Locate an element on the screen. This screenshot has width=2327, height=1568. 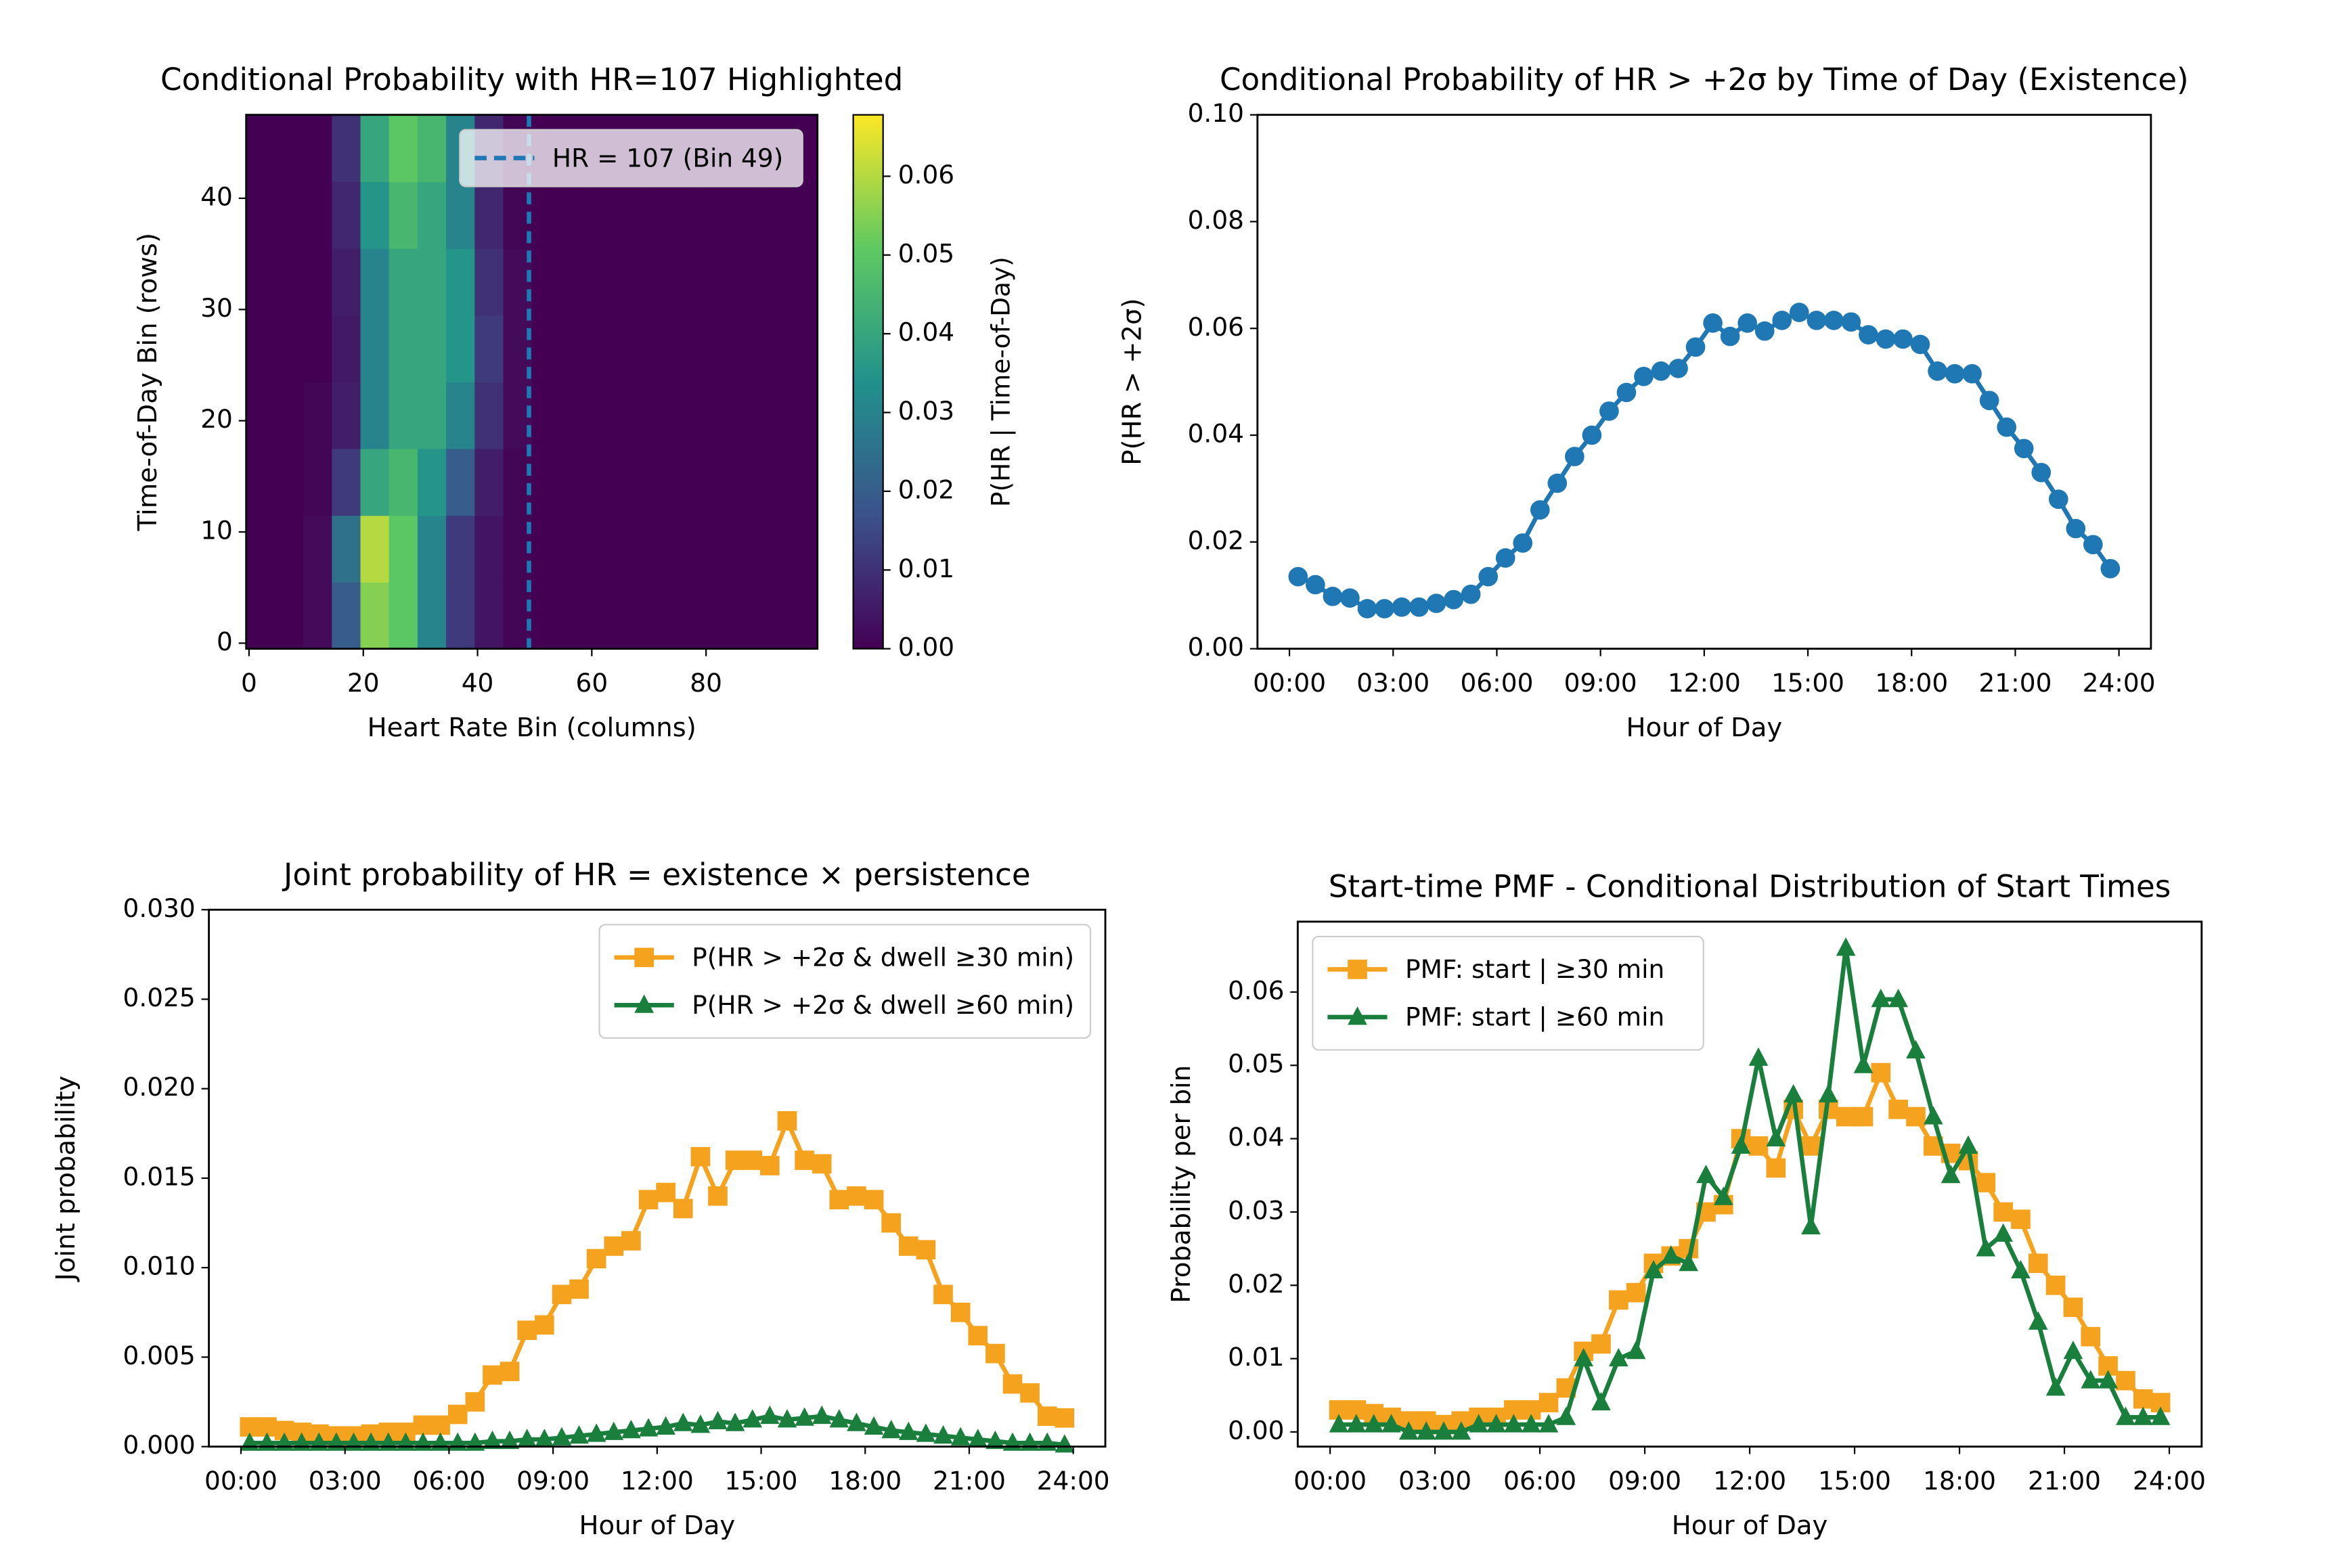
x-tick-label: 00:00 is located at coordinates (1330, 1481).